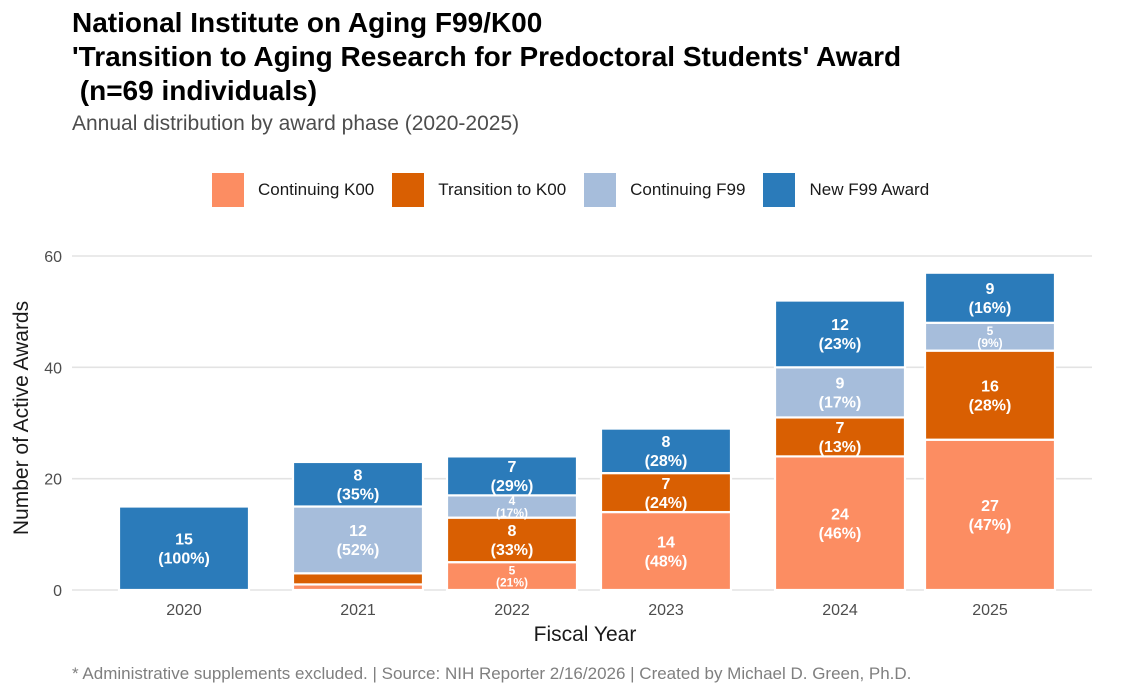  Describe the element at coordinates (184, 610) in the screenshot. I see `x-tick-label: 2020` at that location.